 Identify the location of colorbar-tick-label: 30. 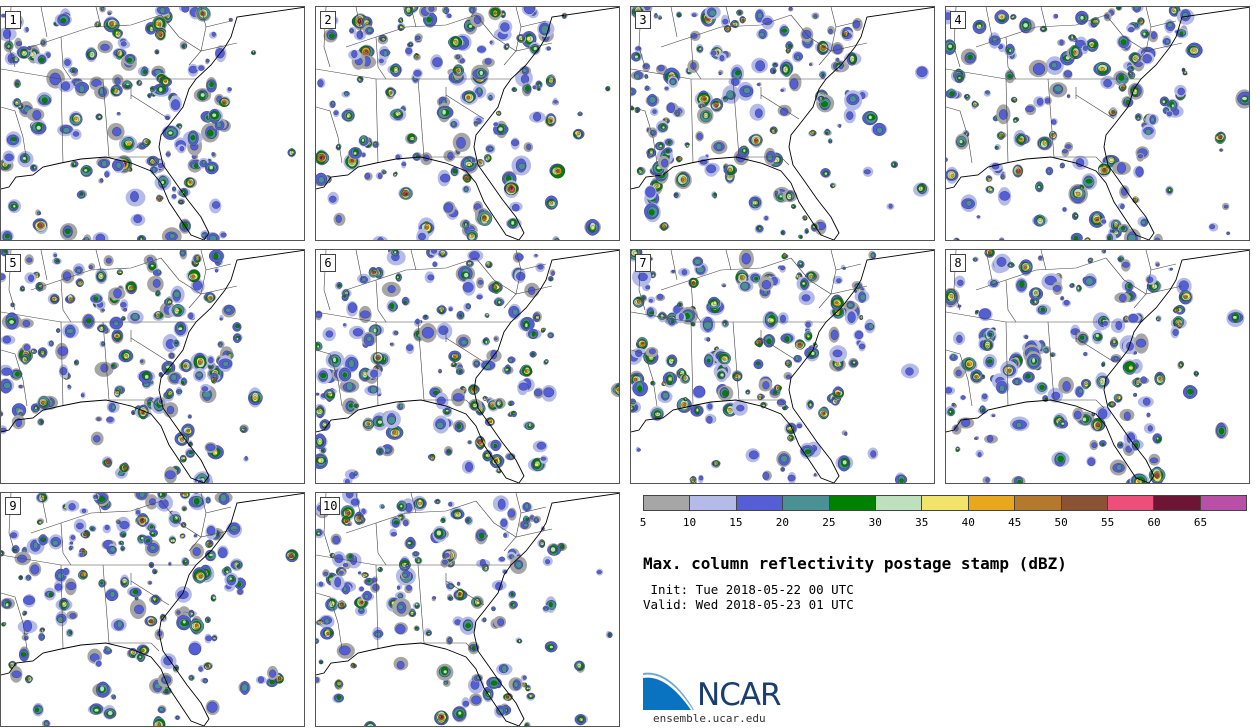
(875, 522).